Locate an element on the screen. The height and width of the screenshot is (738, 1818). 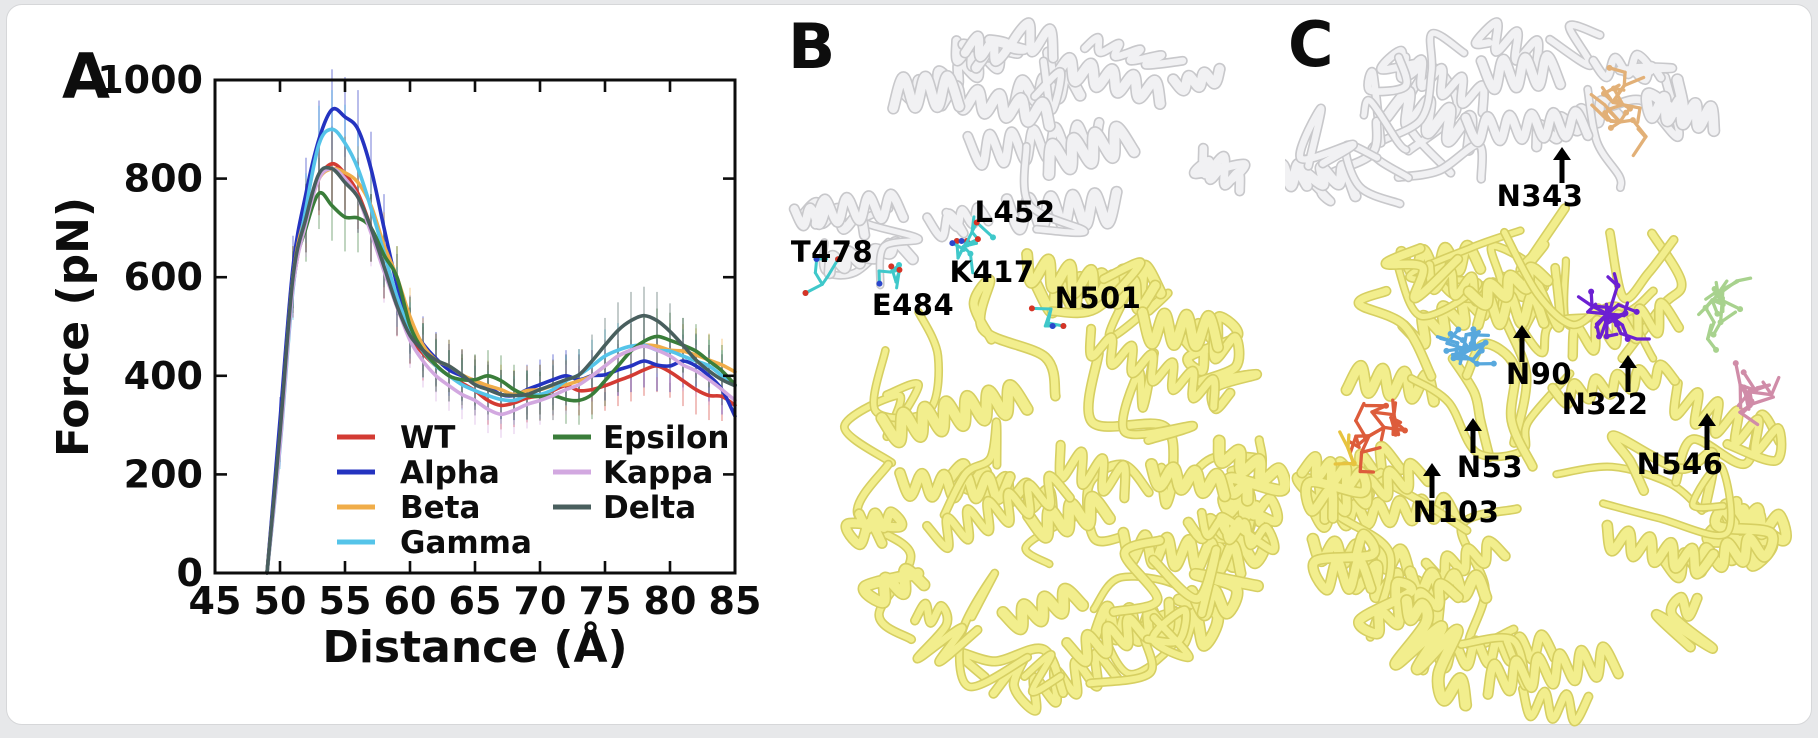
glycan-label-n53: N53 is located at coordinates (1490, 467).